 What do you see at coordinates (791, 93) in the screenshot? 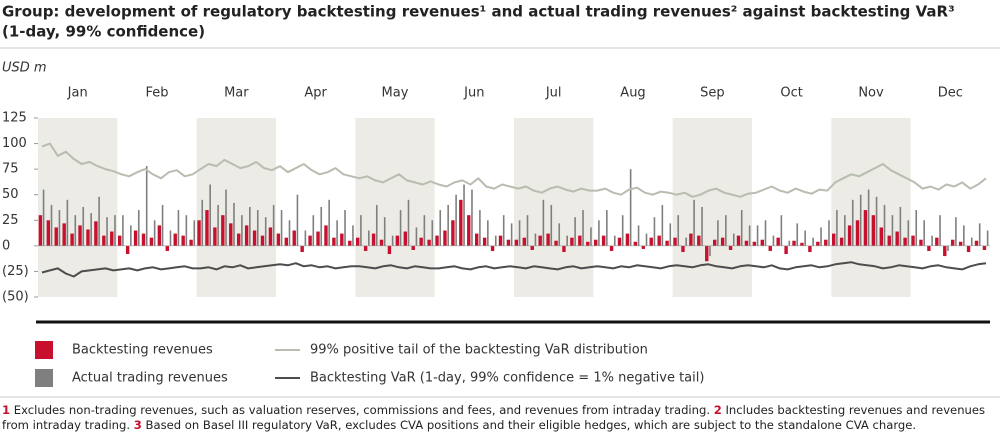
I see `x-tick-label: Oct` at bounding box center [791, 93].